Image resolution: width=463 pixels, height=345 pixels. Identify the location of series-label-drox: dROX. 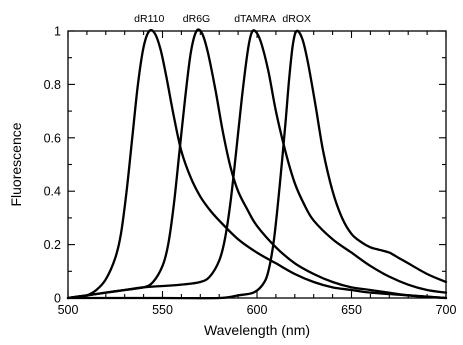
(296, 19).